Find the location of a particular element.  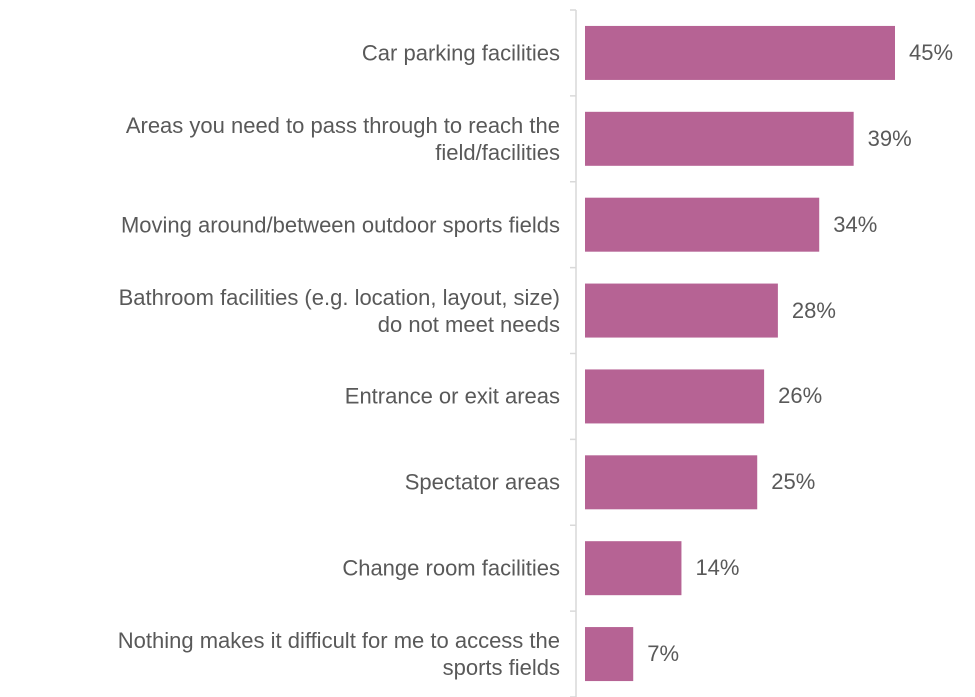

category-label: Car parking facilities is located at coordinates (460, 53).